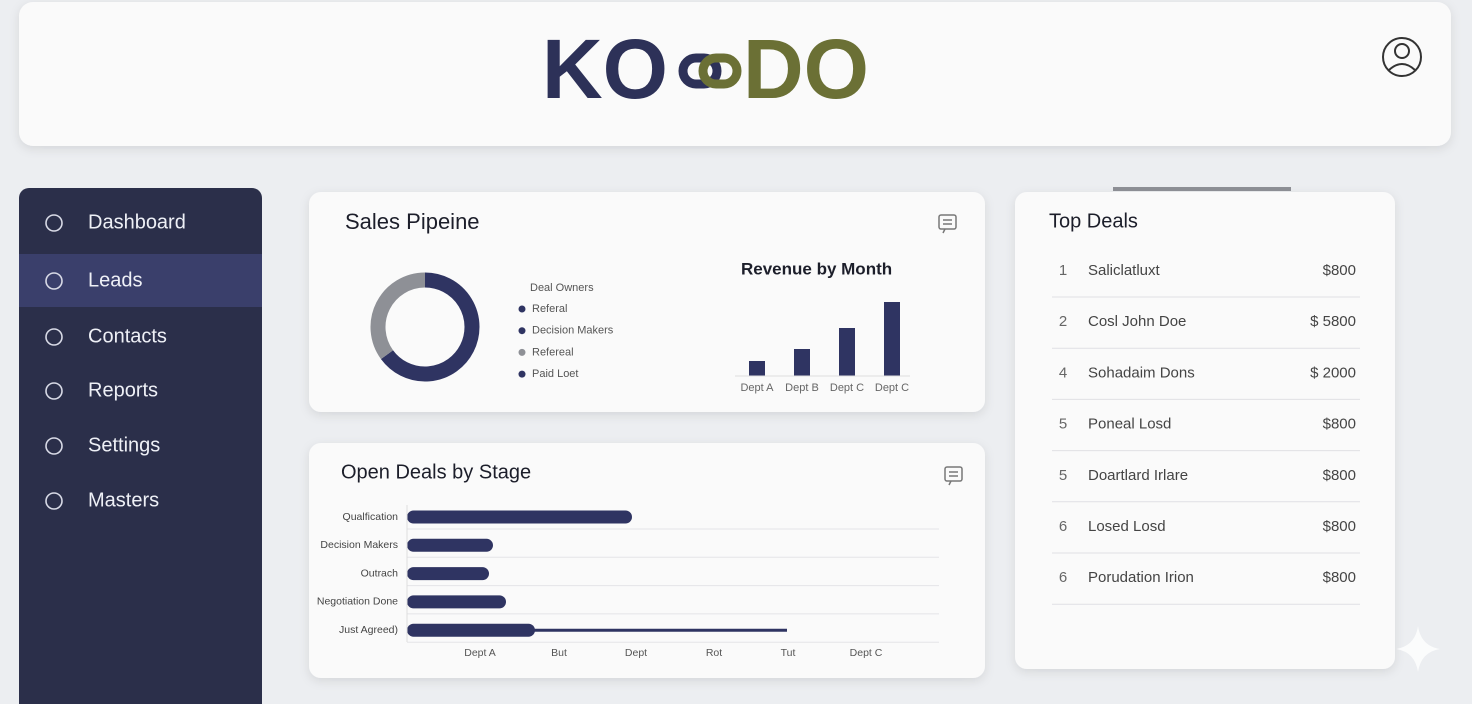 Image resolution: width=1472 pixels, height=704 pixels. What do you see at coordinates (636, 653) in the screenshot?
I see `x-tick-label: Dept` at bounding box center [636, 653].